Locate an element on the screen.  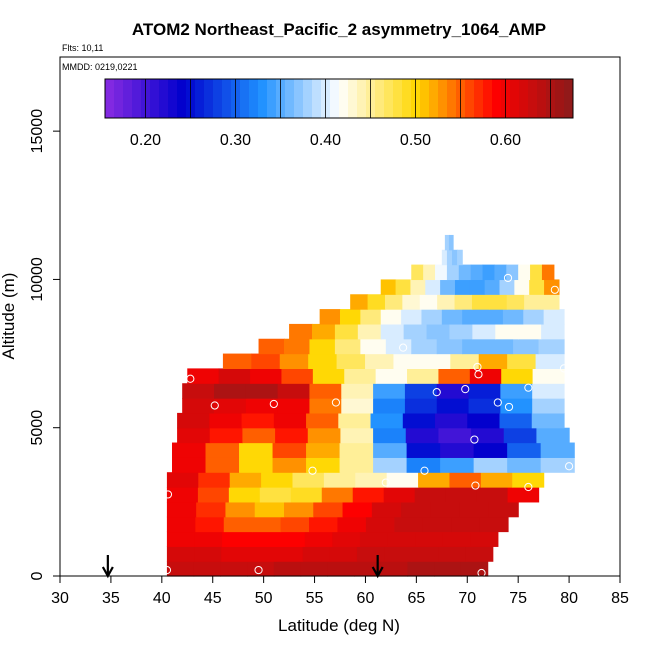
colorbar-tick-label: 0.40 is located at coordinates (325, 140).